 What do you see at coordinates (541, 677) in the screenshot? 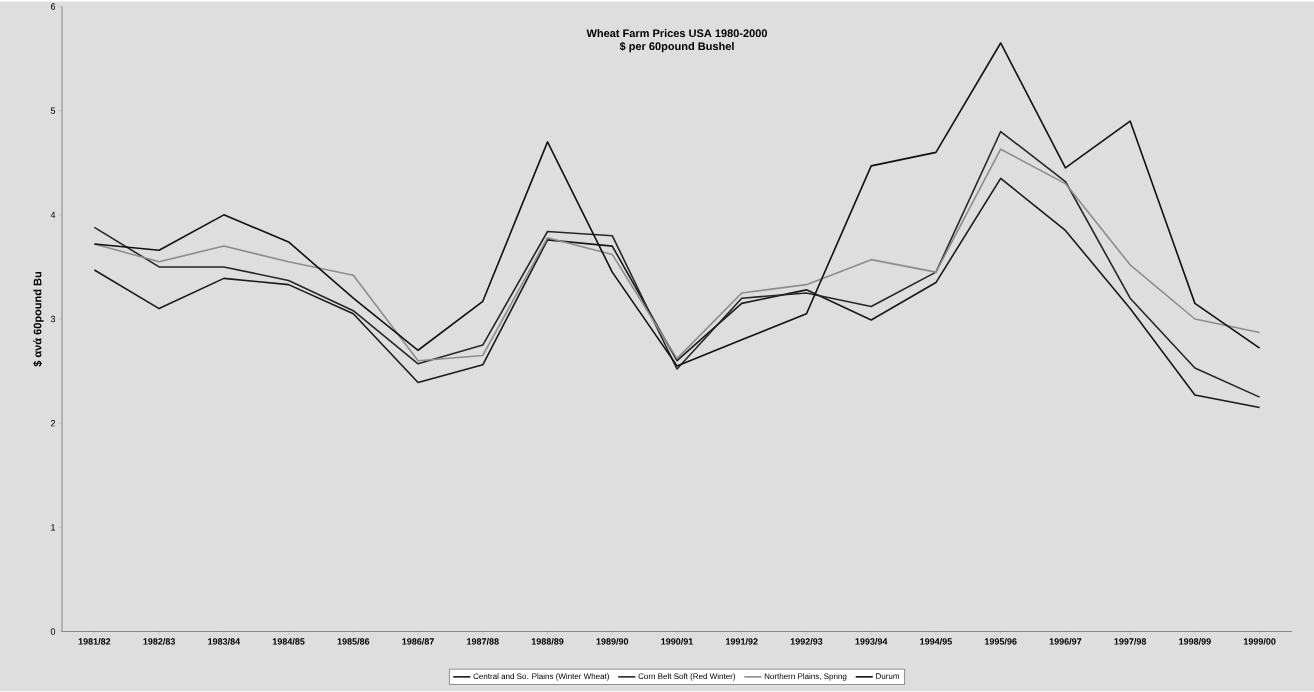
I see `legend-label: Central and So. Plains (Winter Wheat)` at bounding box center [541, 677].